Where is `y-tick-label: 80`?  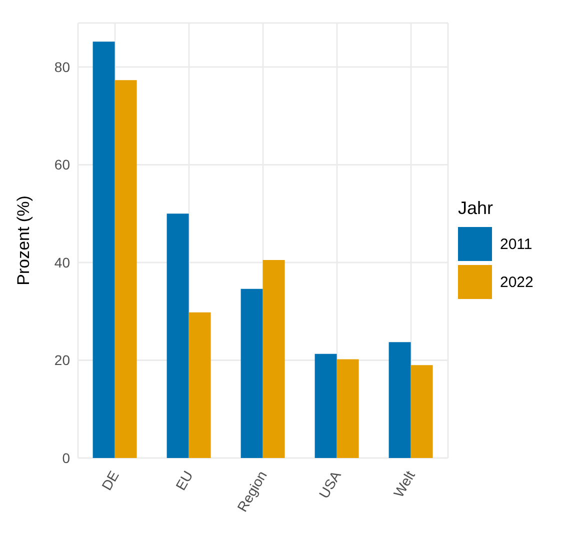
y-tick-label: 80 is located at coordinates (62, 66).